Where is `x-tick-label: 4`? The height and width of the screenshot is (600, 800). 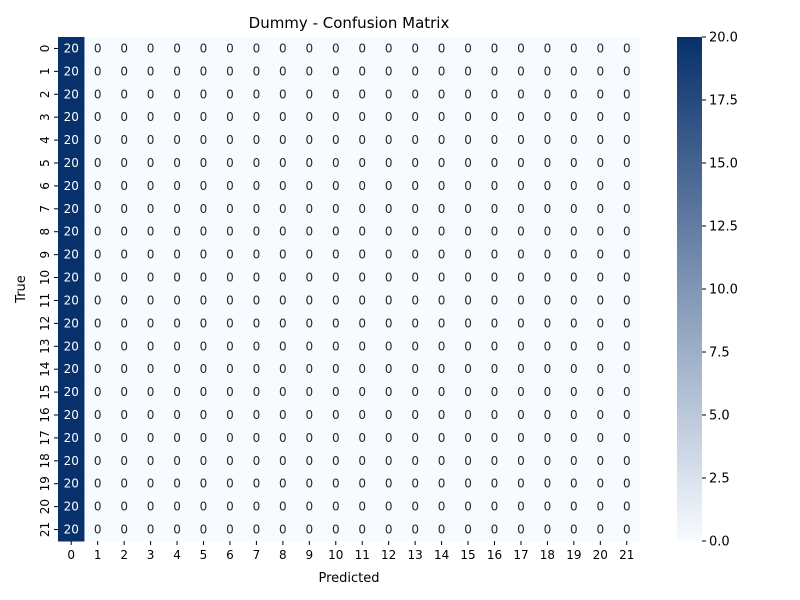 x-tick-label: 4 is located at coordinates (177, 555).